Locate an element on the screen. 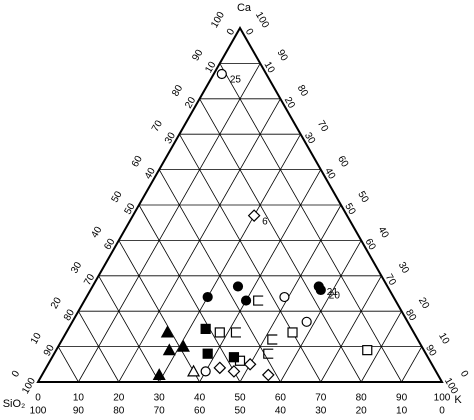  point-label: 6 is located at coordinates (265, 221).